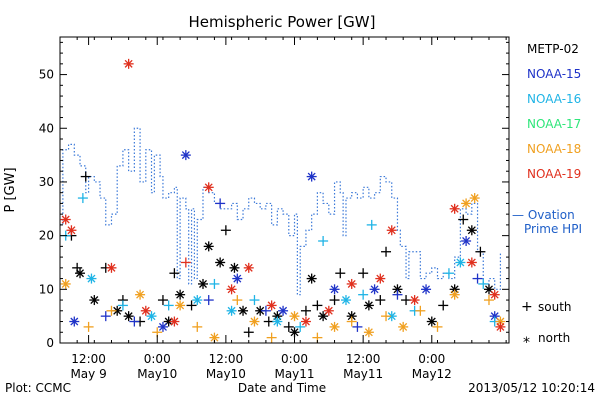 The image size is (600, 400). I want to click on plot-timestamp: 2013/05/12 10:20:14, so click(531, 388).